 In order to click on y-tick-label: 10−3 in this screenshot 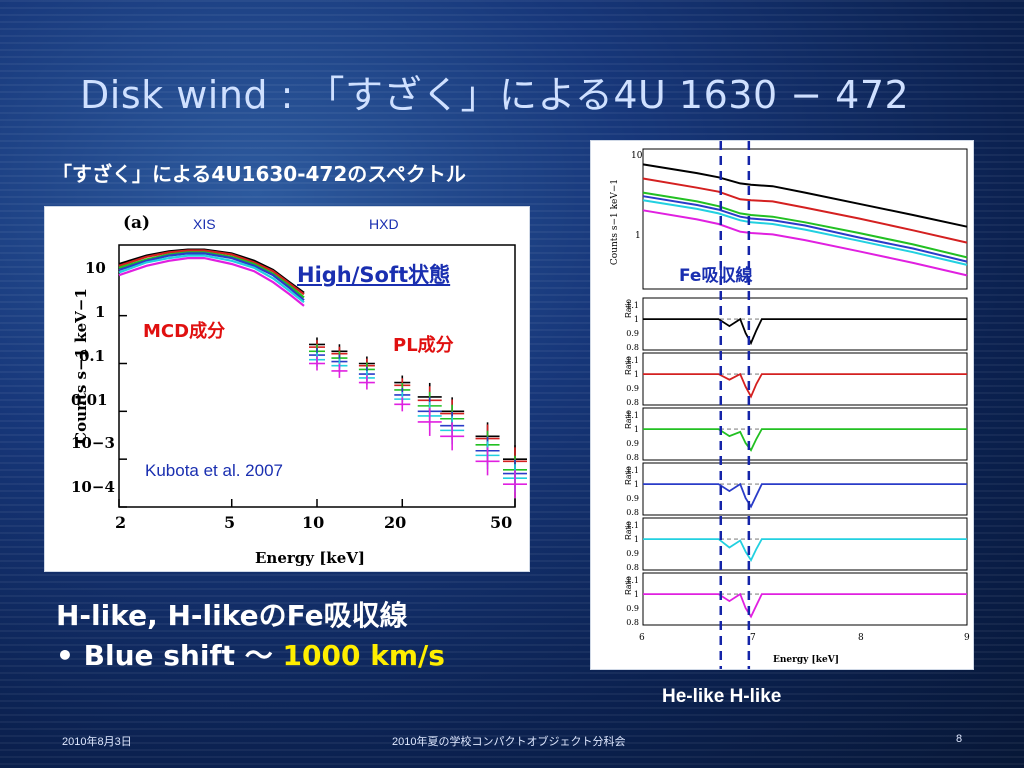, I will do `click(93, 443)`.